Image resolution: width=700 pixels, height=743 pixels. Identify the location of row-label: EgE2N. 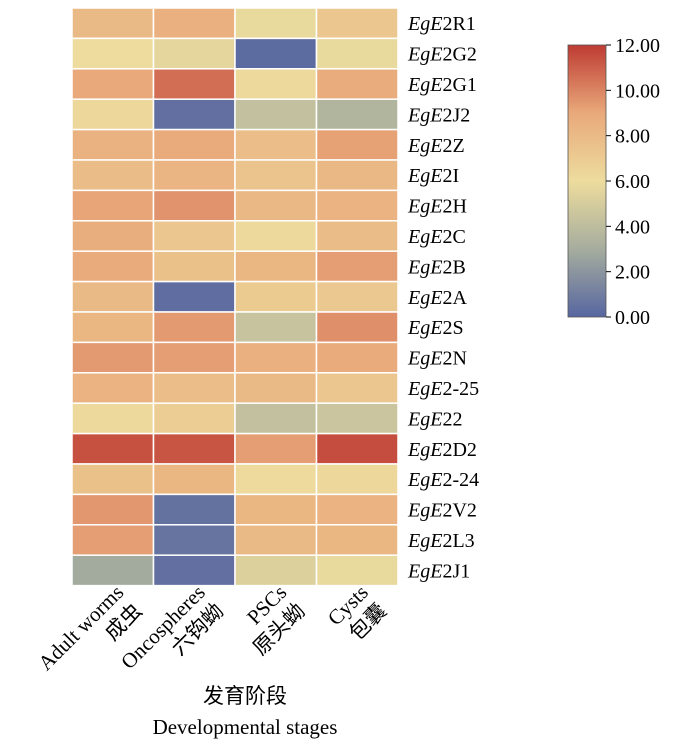
(437, 359).